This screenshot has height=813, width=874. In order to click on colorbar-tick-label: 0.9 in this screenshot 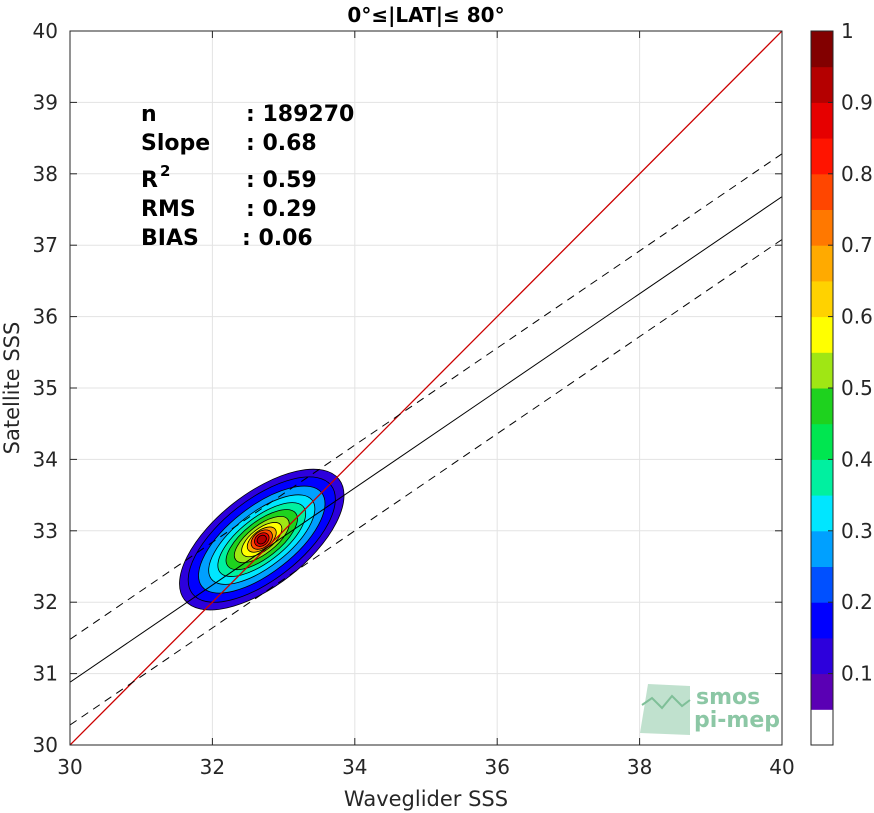, I will do `click(857, 102)`.